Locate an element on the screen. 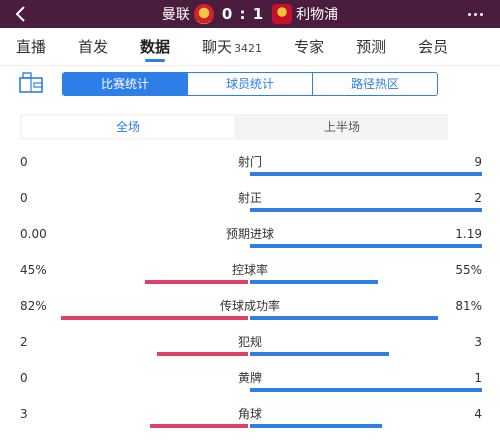 Image resolution: width=500 pixels, height=440 pixels. period-first-half: 上半场 is located at coordinates (341, 127).